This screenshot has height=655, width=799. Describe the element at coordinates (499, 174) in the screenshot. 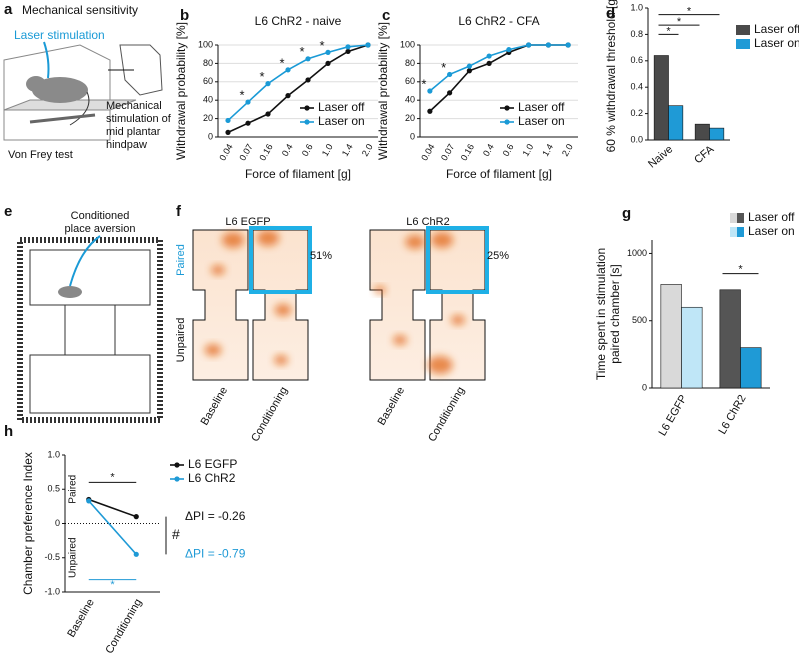

I see `x-axis-label: Force of filament [g]` at that location.